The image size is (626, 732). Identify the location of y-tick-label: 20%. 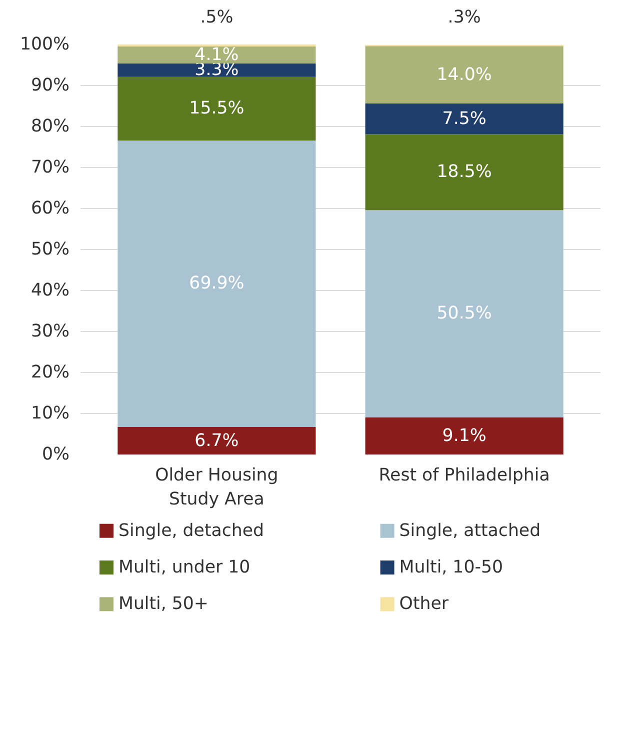
(50, 372).